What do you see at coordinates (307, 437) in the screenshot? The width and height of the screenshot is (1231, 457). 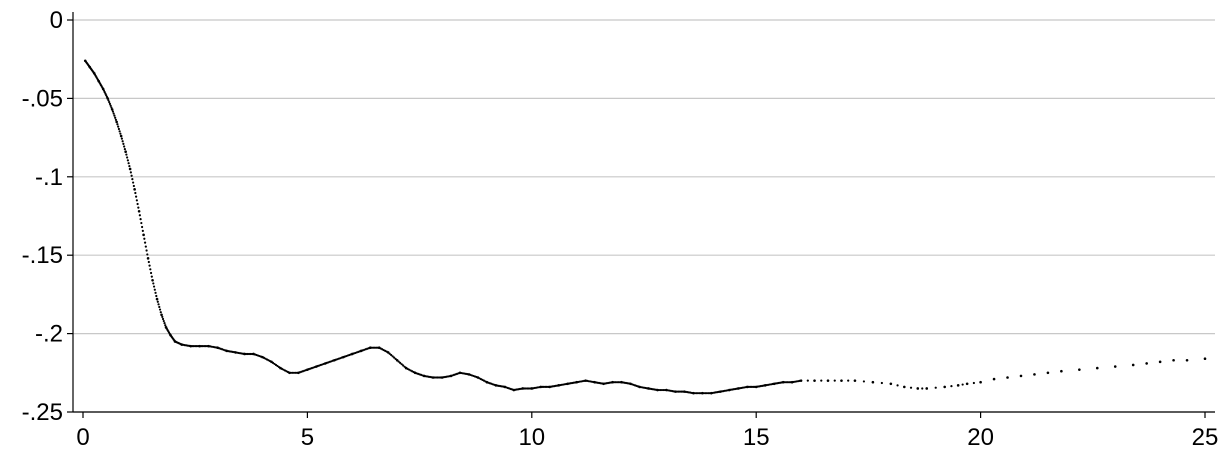 I see `x-tick-label: 5` at bounding box center [307, 437].